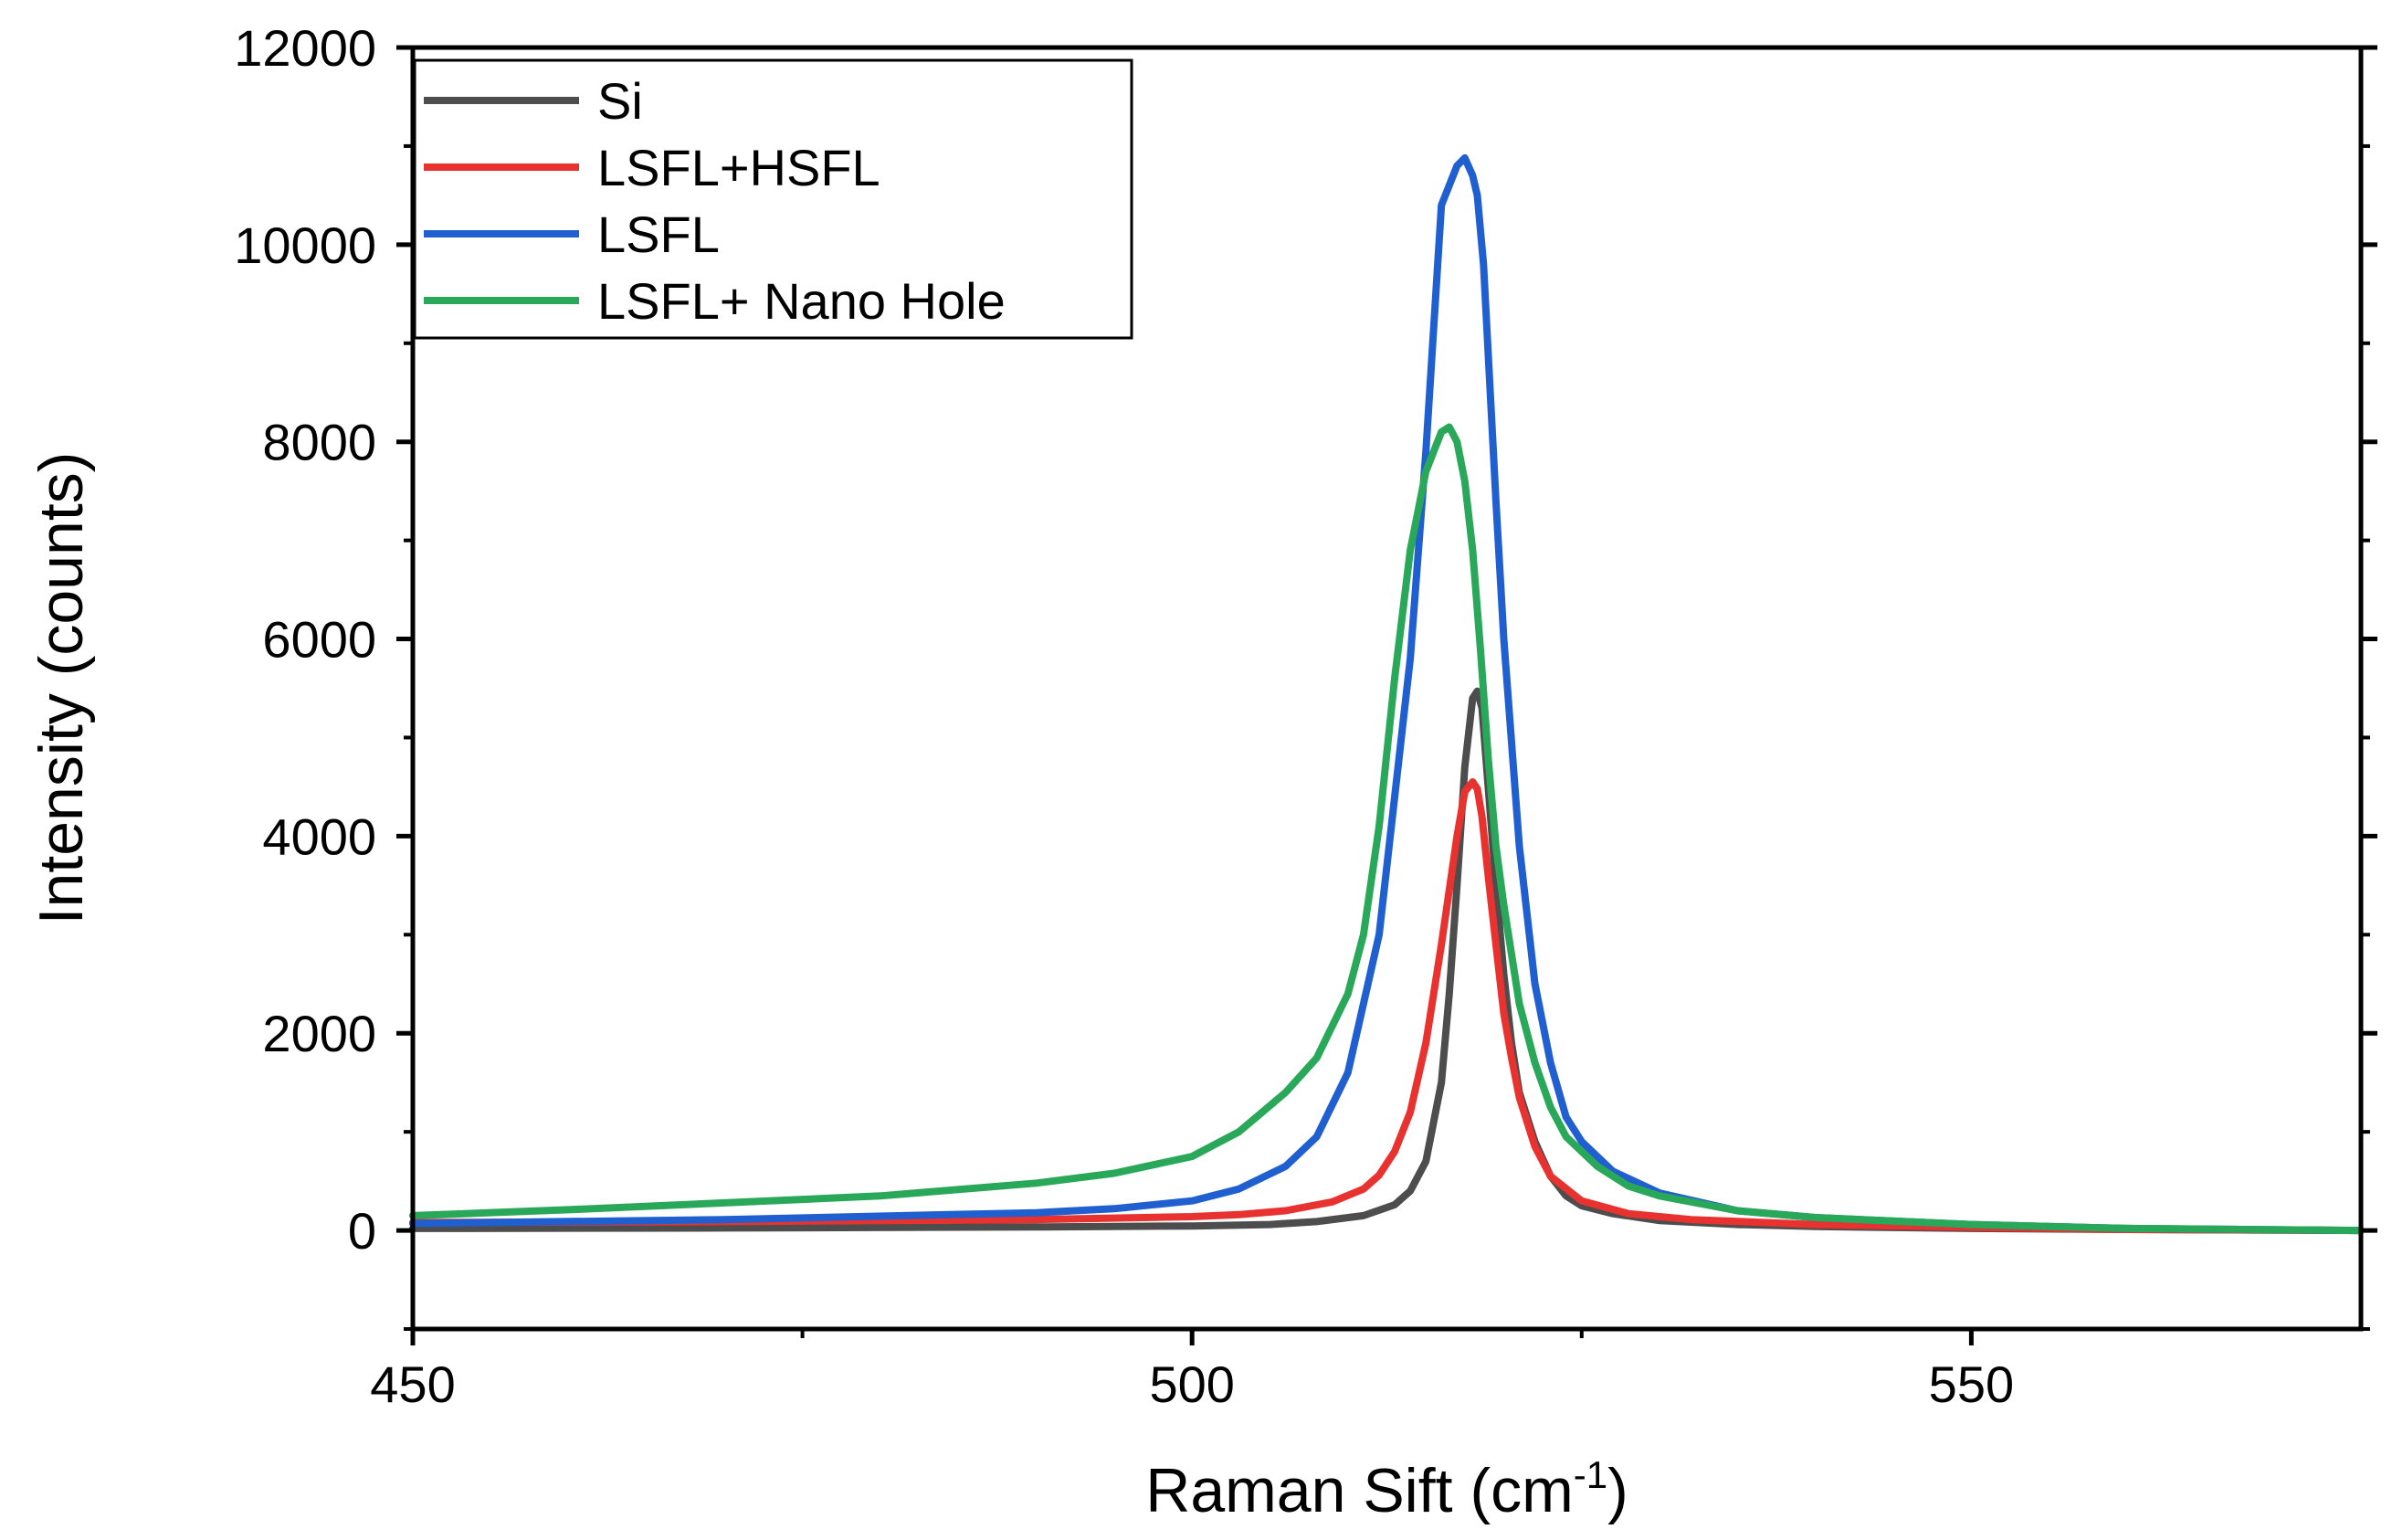 The width and height of the screenshot is (2392, 1540). What do you see at coordinates (1359, 1490) in the screenshot?
I see `x-axis-title-main: Raman Sift (cm` at bounding box center [1359, 1490].